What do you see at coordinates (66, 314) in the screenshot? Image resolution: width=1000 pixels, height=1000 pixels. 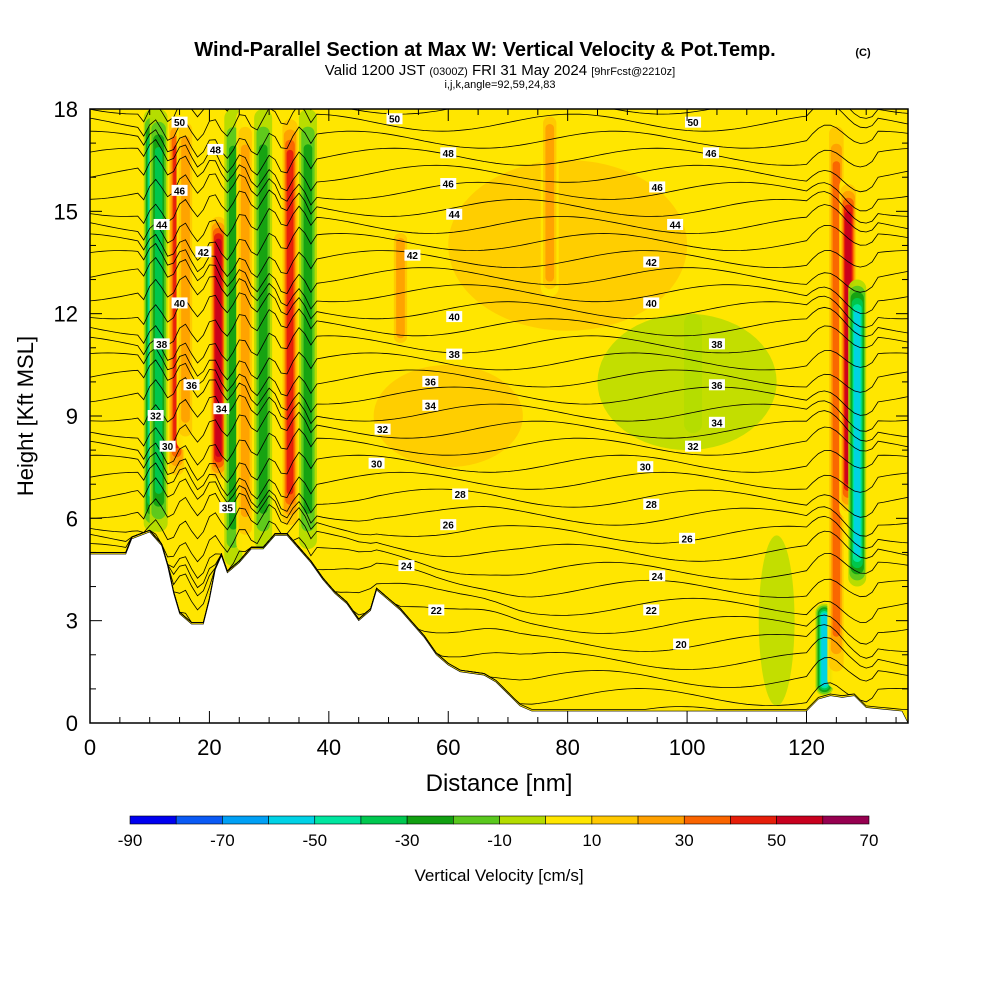 I see `y-tick-label: 12` at bounding box center [66, 314].